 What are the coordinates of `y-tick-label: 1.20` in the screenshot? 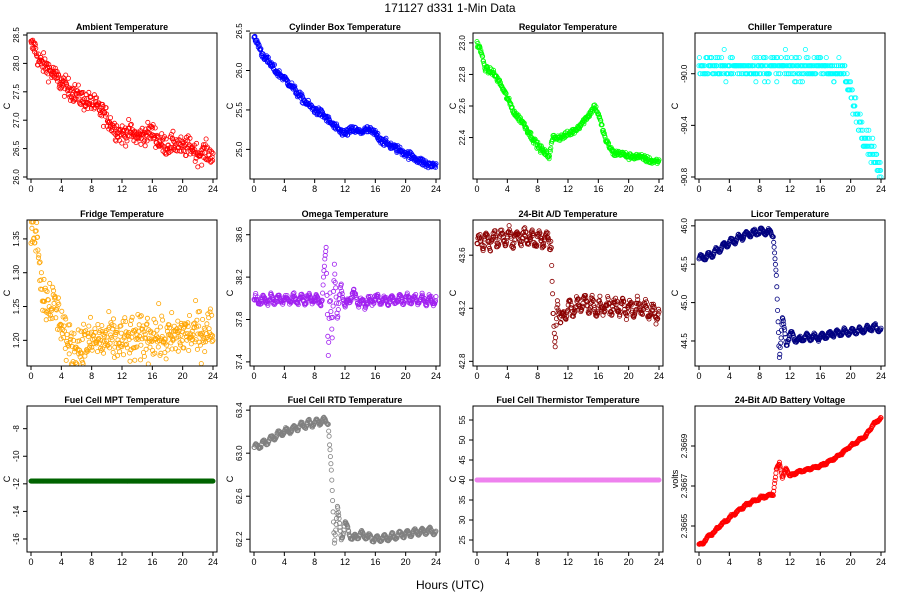 It's located at (16, 340).